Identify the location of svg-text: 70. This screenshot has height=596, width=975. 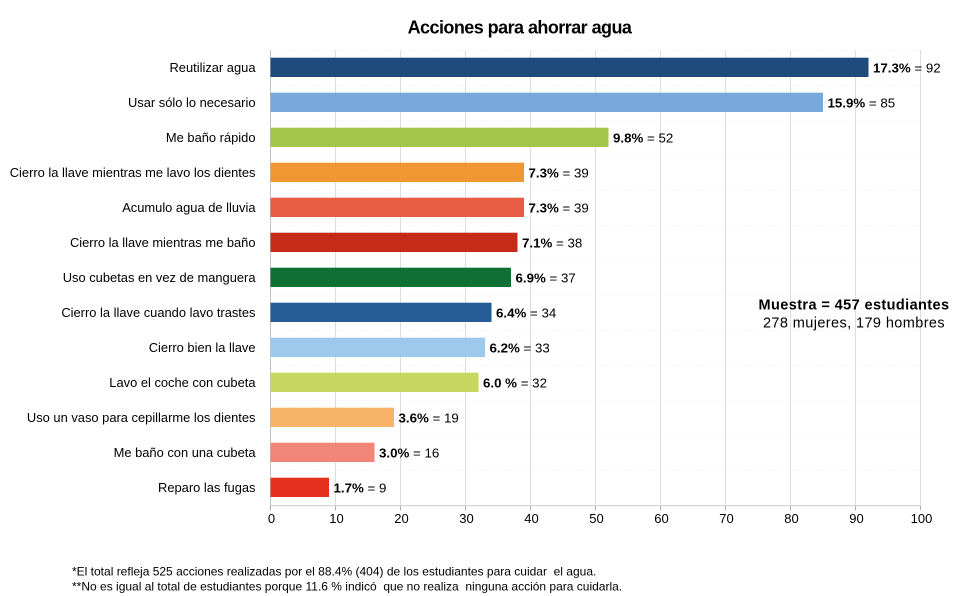
(726, 518).